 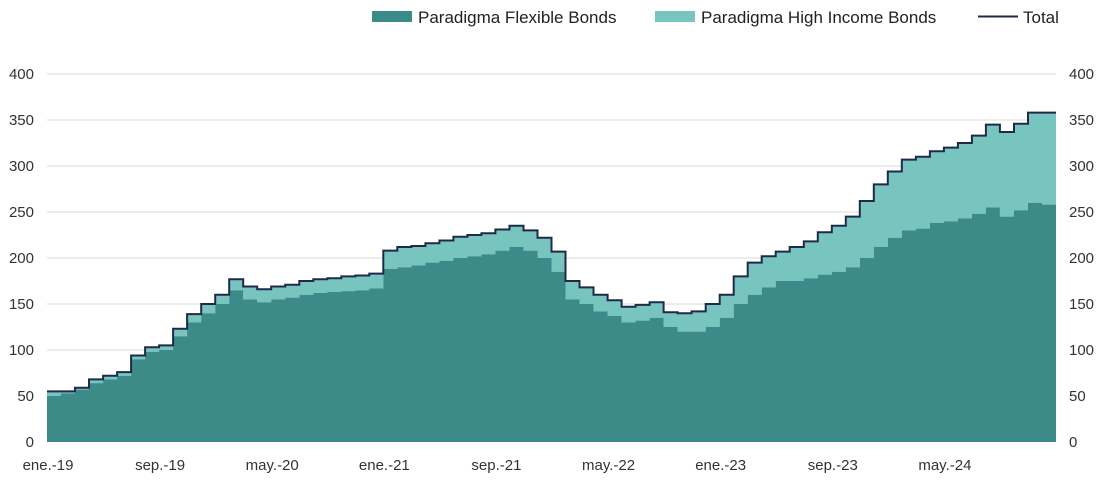 I want to click on y-tick-label-left: 0, so click(x=30, y=442).